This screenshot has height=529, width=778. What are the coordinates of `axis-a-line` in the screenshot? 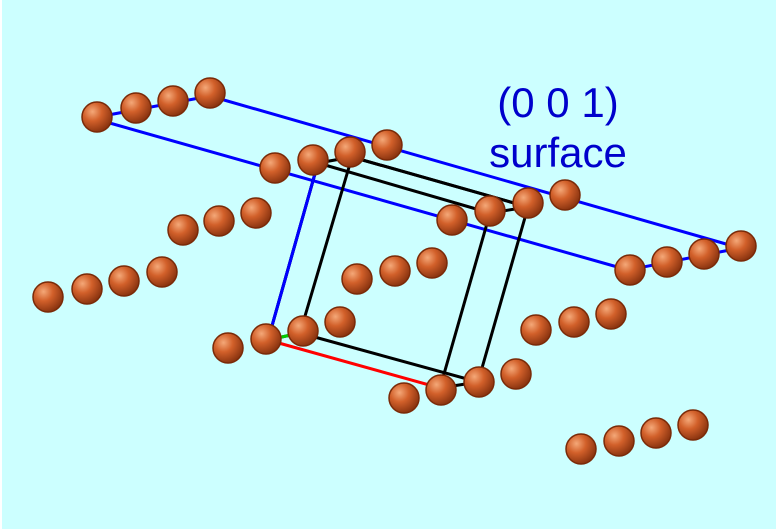 It's located at (354, 364).